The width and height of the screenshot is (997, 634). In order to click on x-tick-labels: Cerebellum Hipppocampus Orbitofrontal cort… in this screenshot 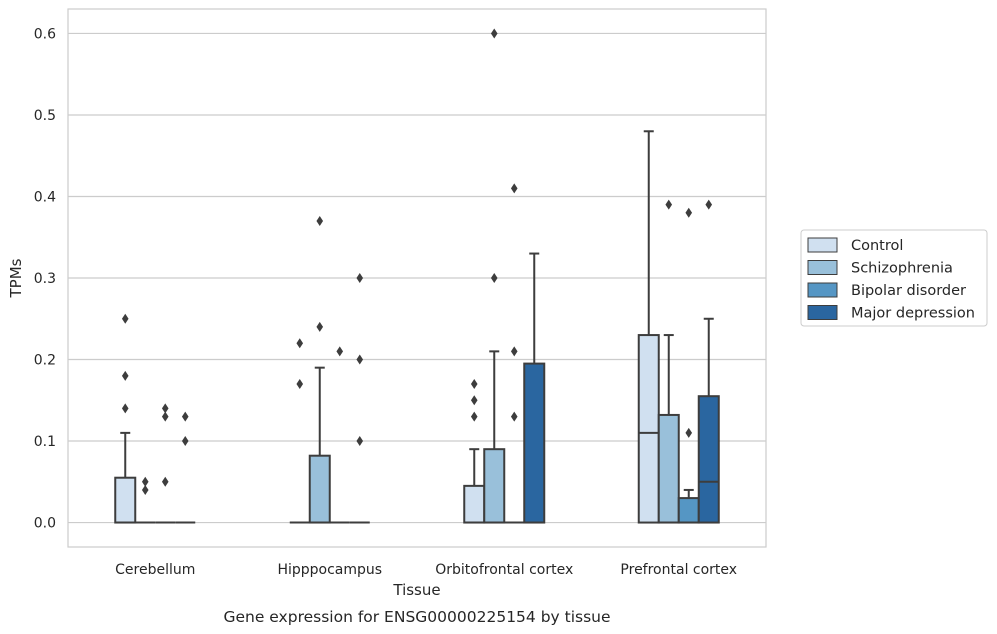, I will do `click(426, 570)`.